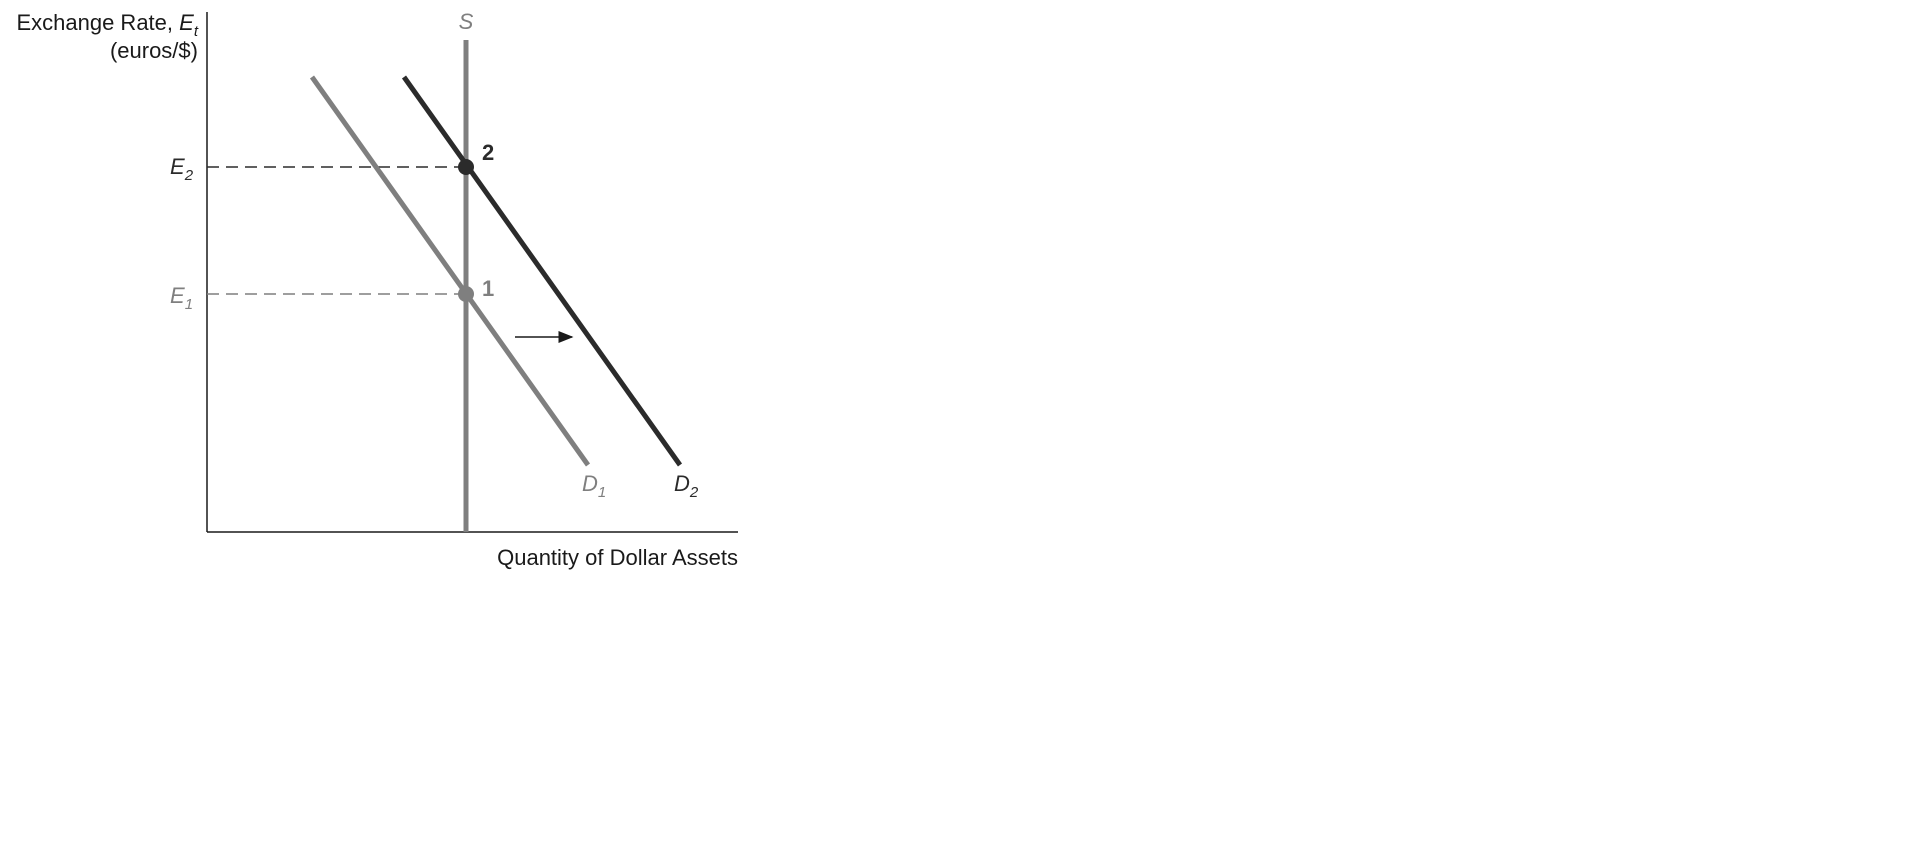 The width and height of the screenshot is (1926, 848). Describe the element at coordinates (181, 298) in the screenshot. I see `e1-label: E1` at that location.